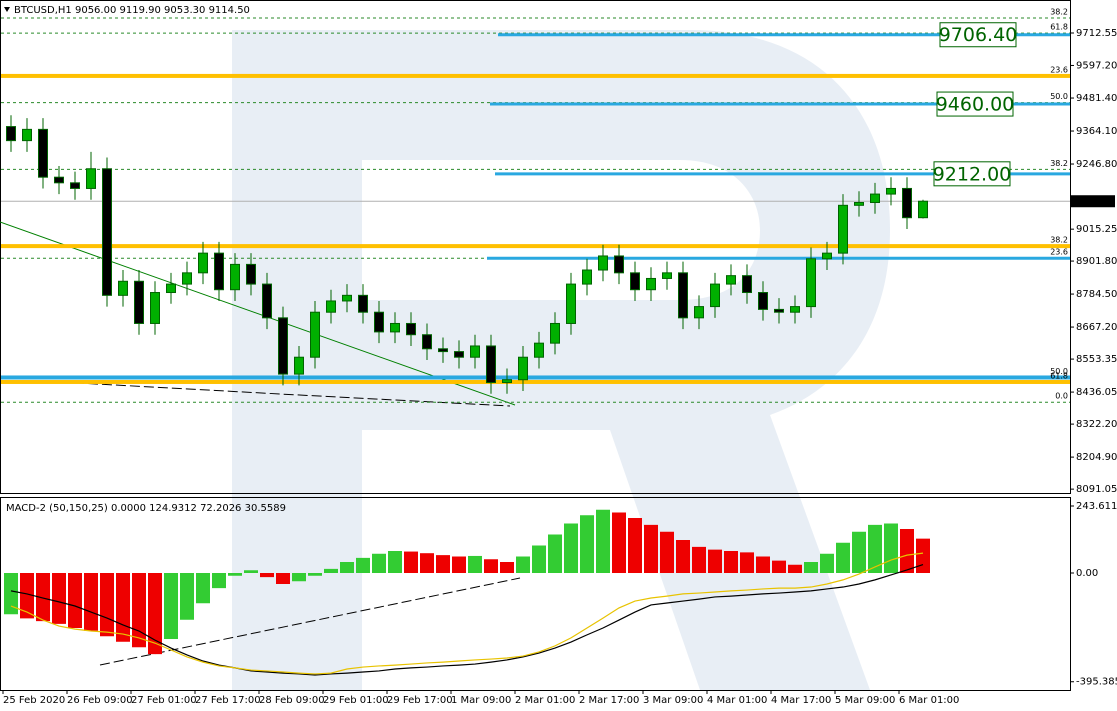  What do you see at coordinates (1096, 33) in the screenshot?
I see `y-tick-label: 9712.55` at bounding box center [1096, 33].